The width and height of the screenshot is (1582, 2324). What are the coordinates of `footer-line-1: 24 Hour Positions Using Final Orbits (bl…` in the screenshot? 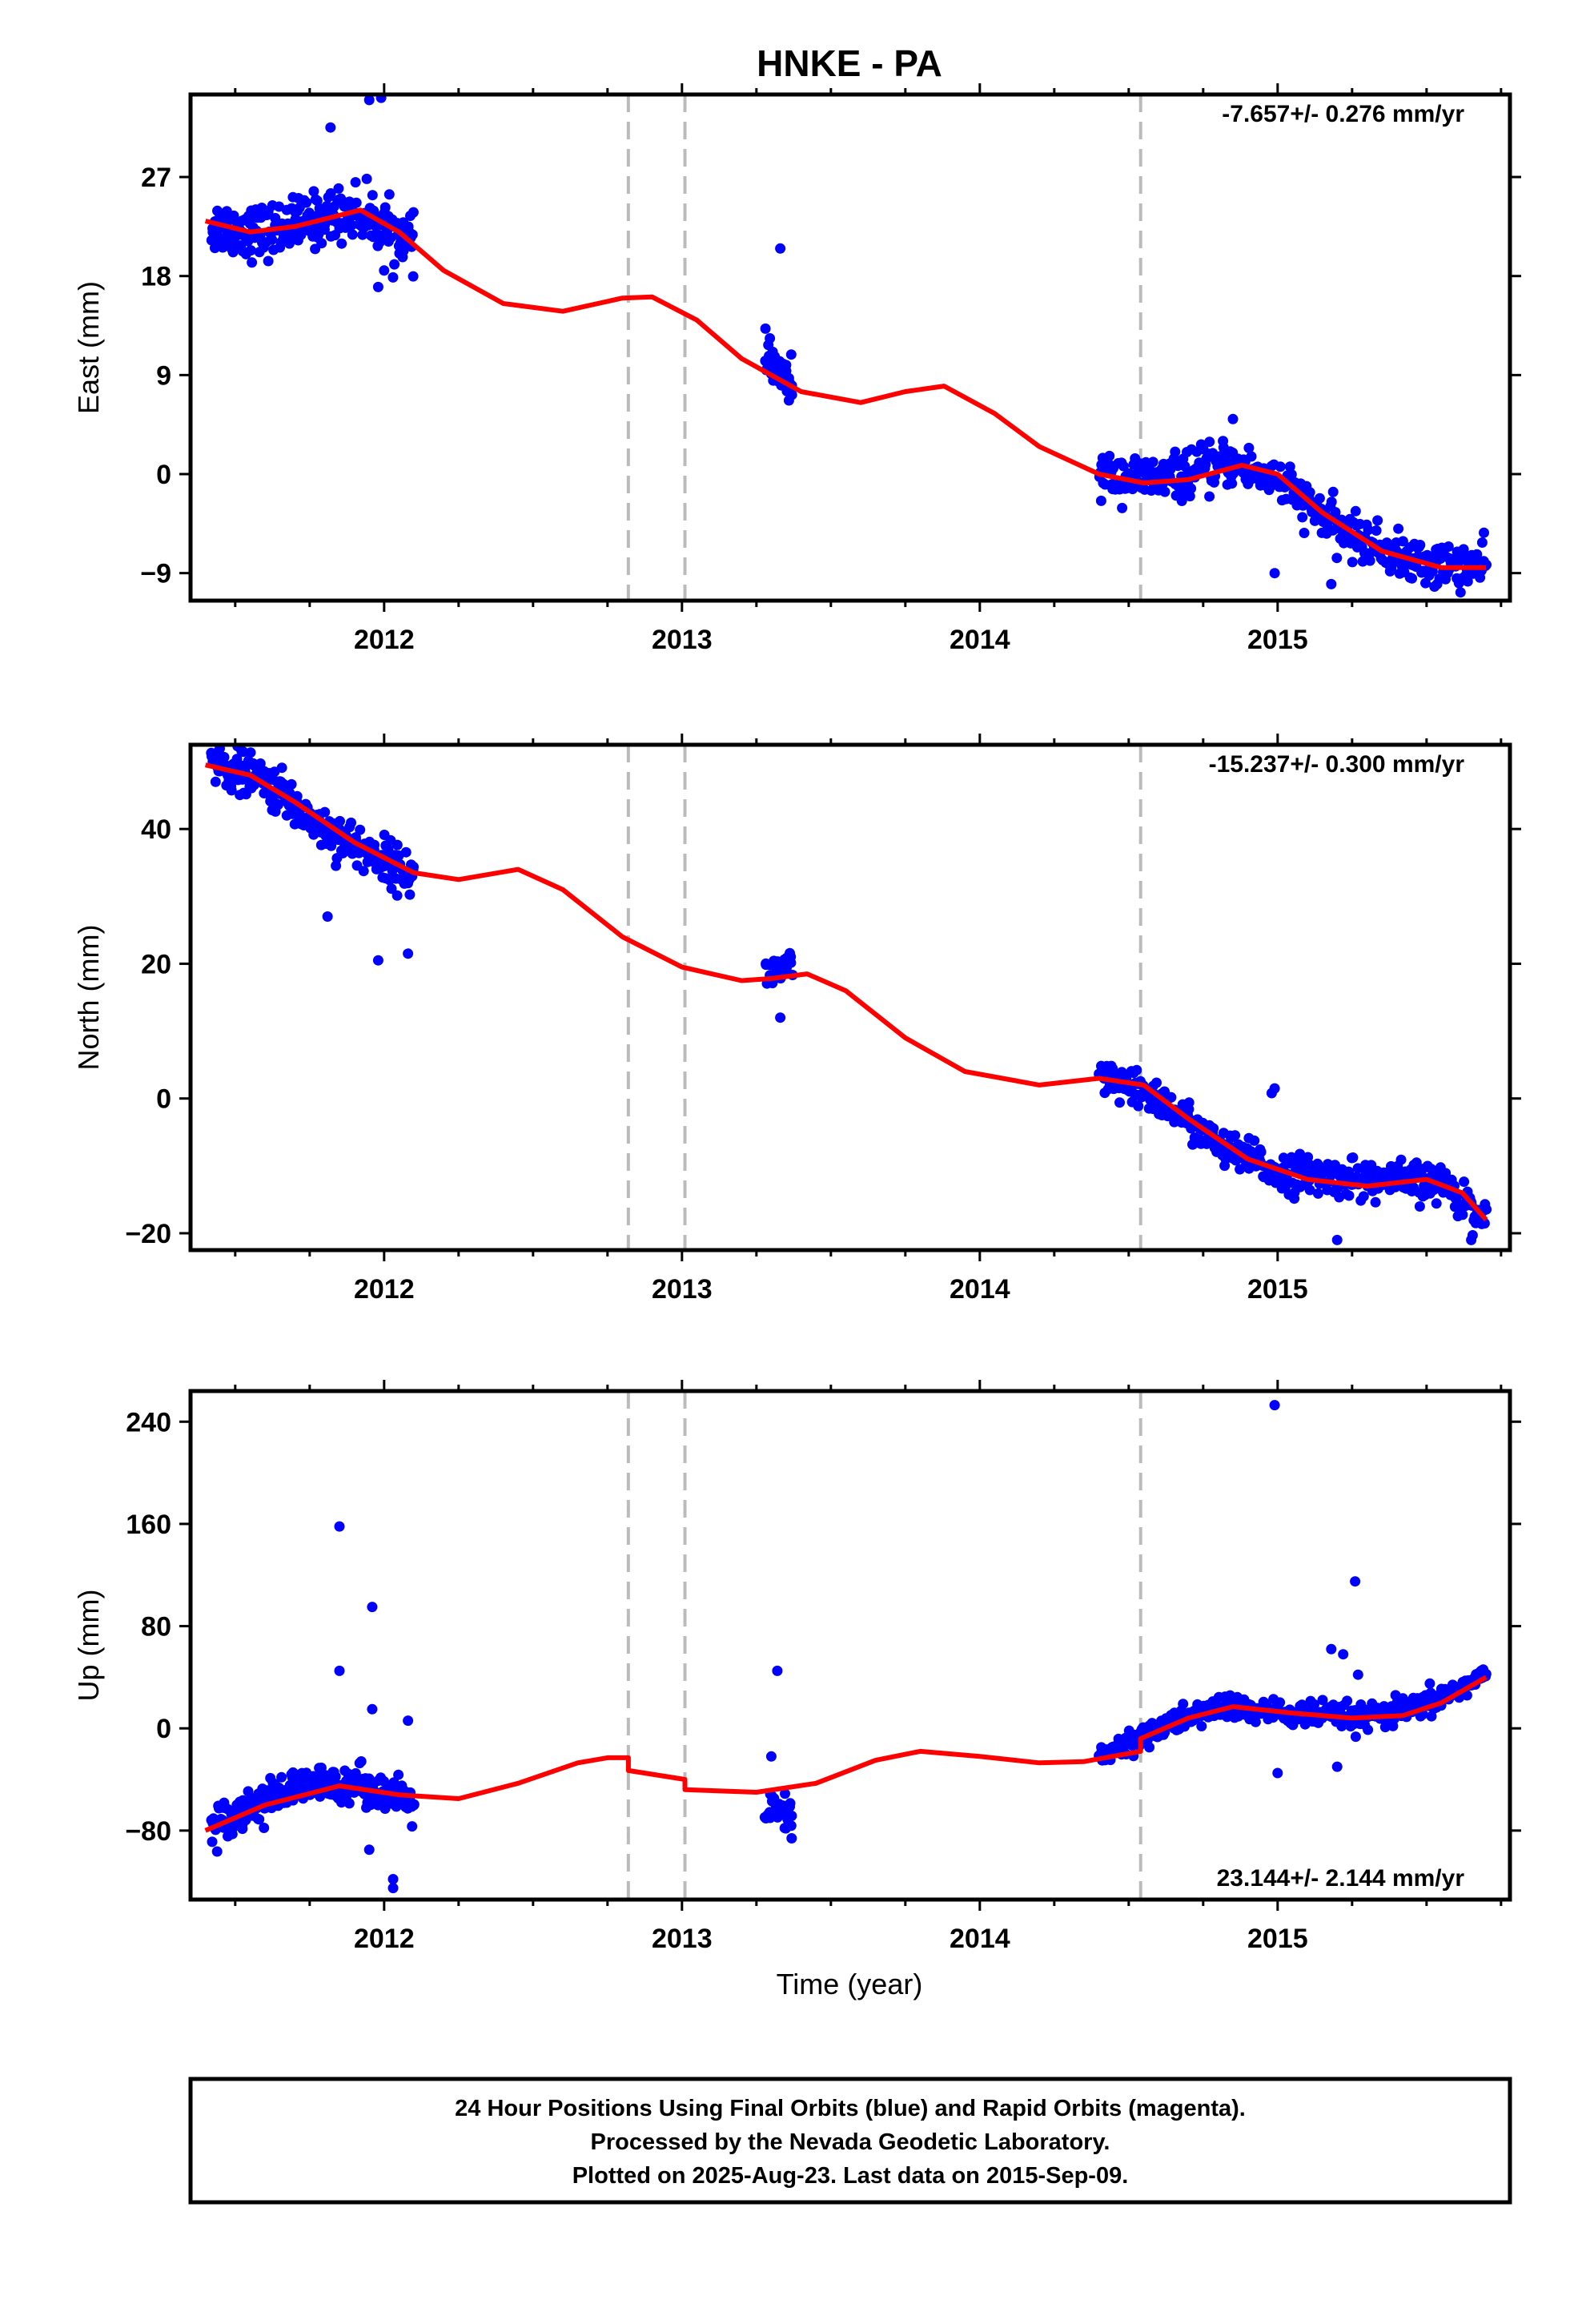 It's located at (850, 2108).